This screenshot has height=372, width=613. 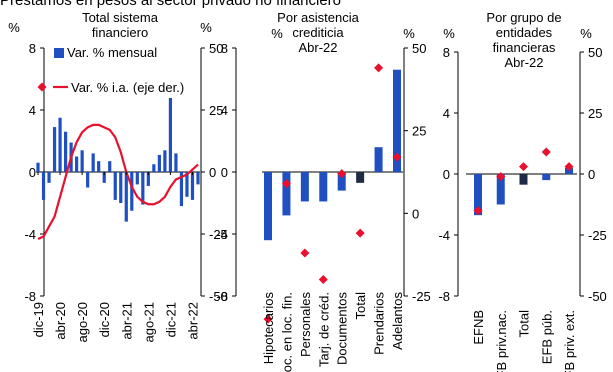 What do you see at coordinates (192, 321) in the screenshot?
I see `panel1-x-tick-label: abr-22` at bounding box center [192, 321].